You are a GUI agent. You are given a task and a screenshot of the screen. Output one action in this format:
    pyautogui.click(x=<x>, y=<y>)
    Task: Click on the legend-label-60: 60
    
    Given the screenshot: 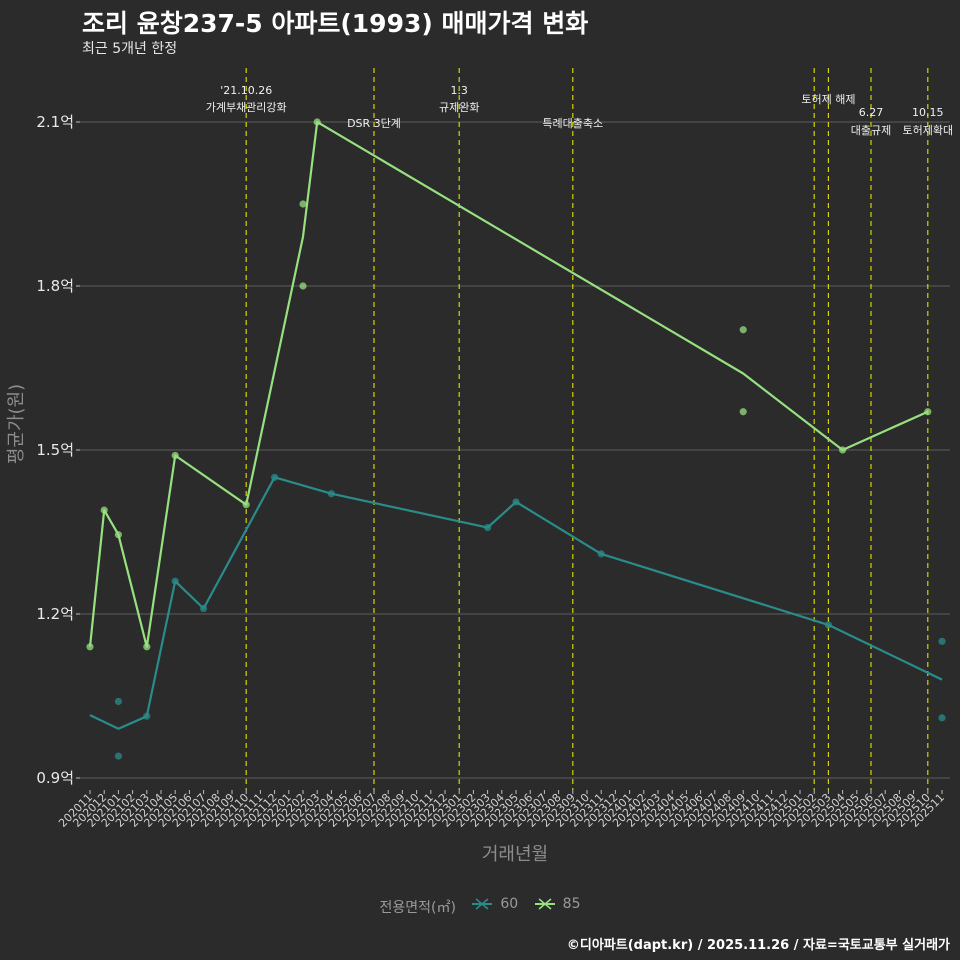 What is the action you would take?
    pyautogui.click(x=509, y=904)
    